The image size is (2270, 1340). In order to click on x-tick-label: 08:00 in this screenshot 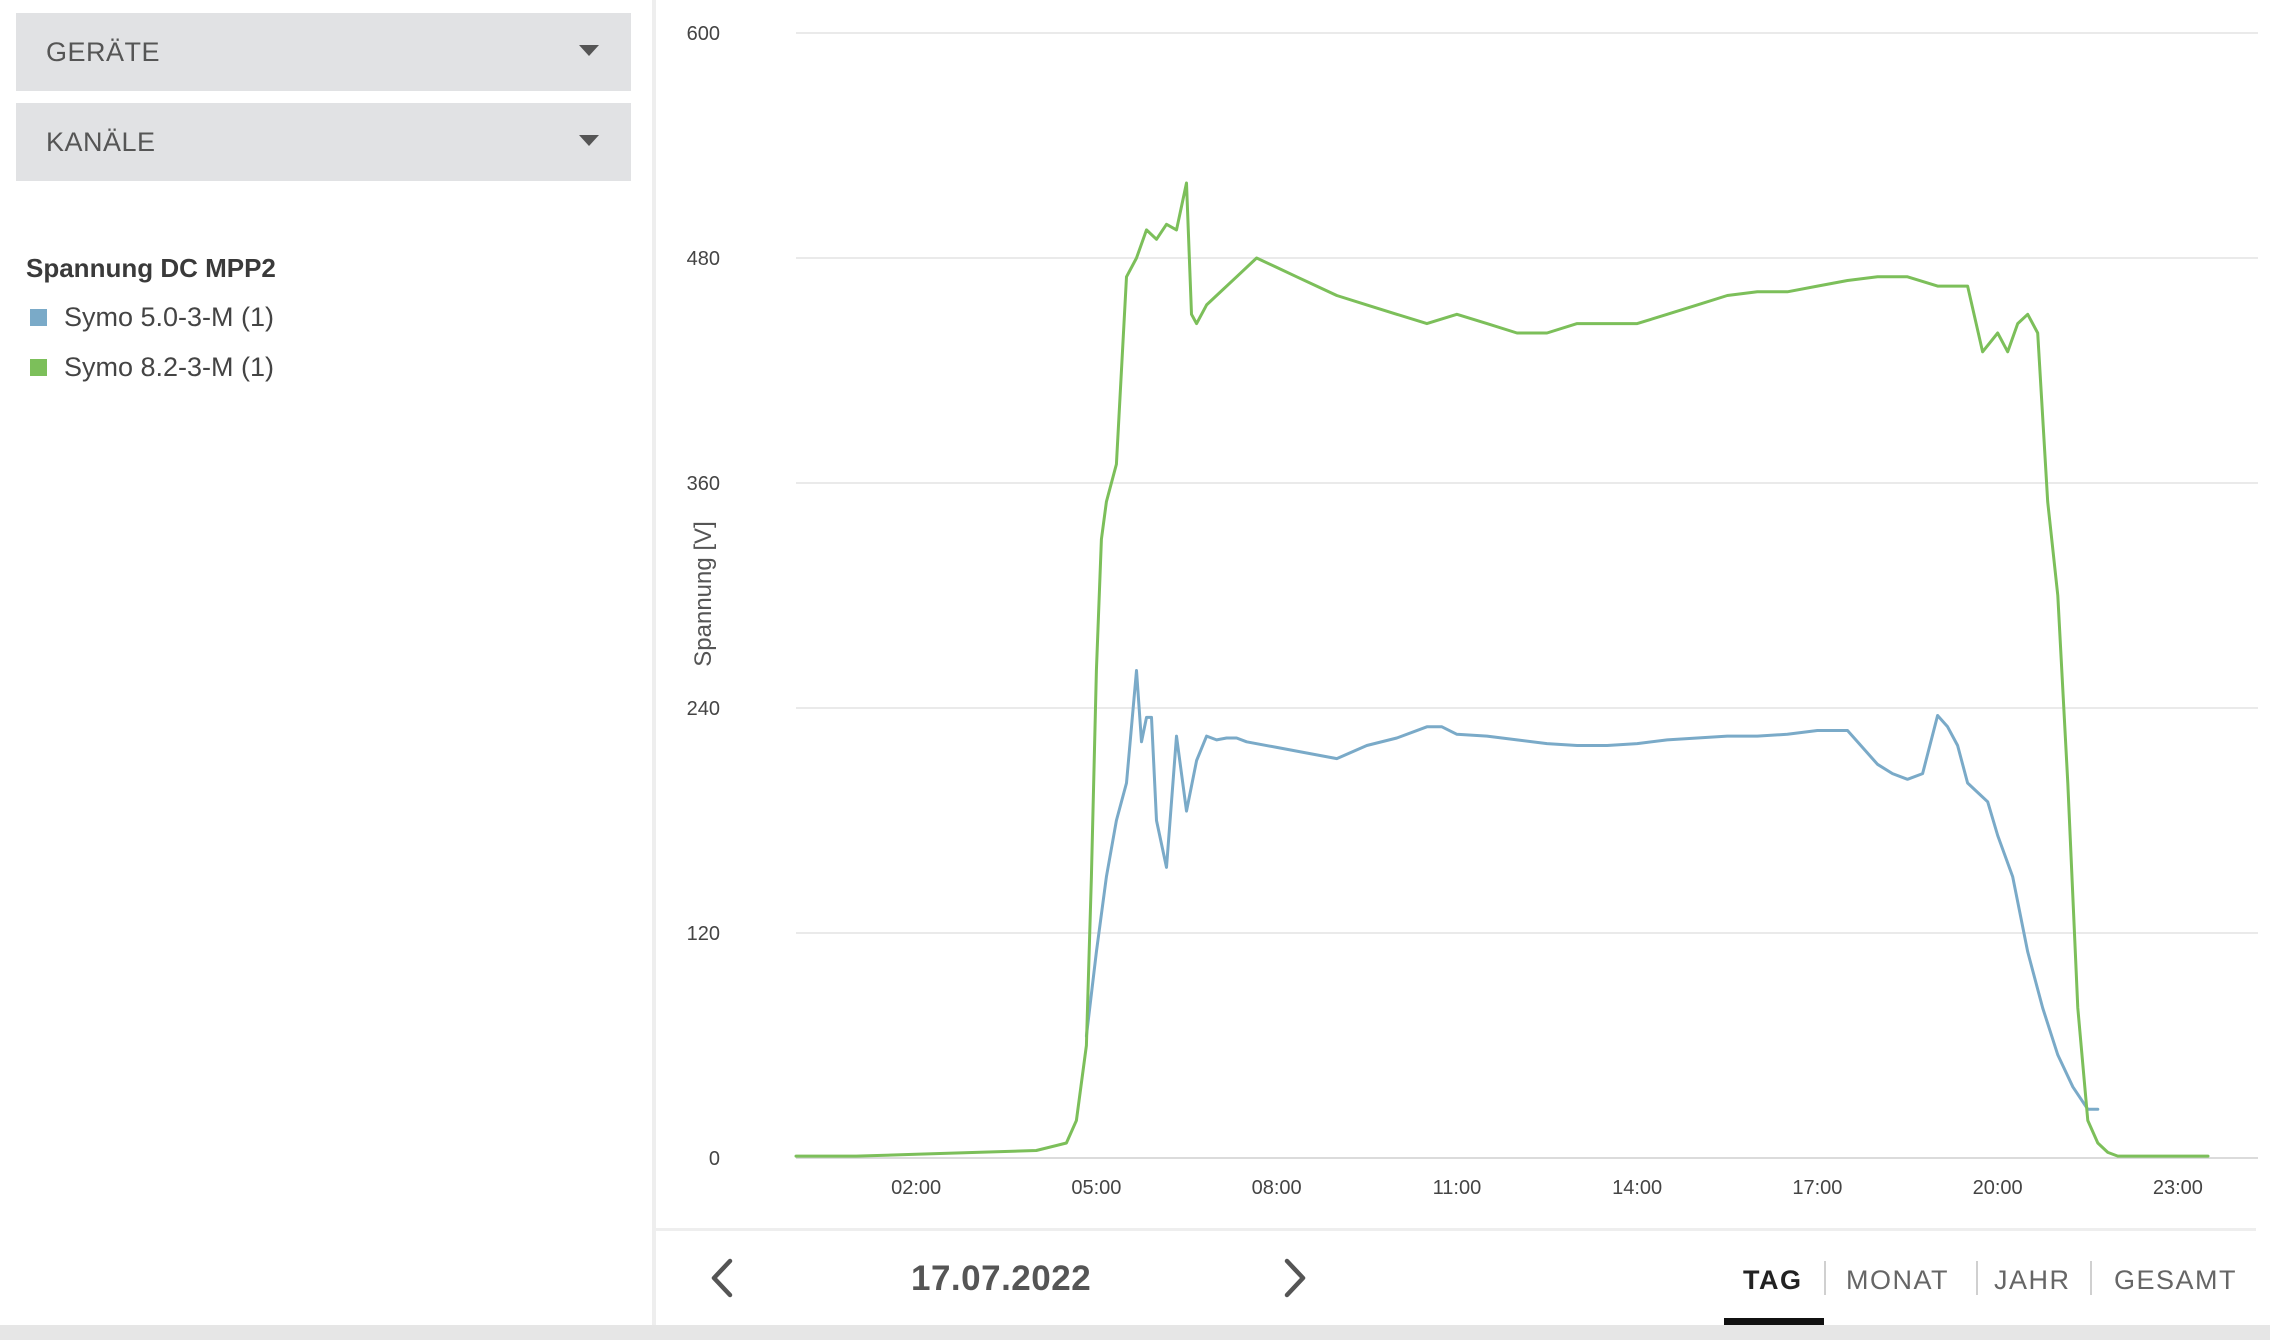, I will do `click(1277, 1188)`.